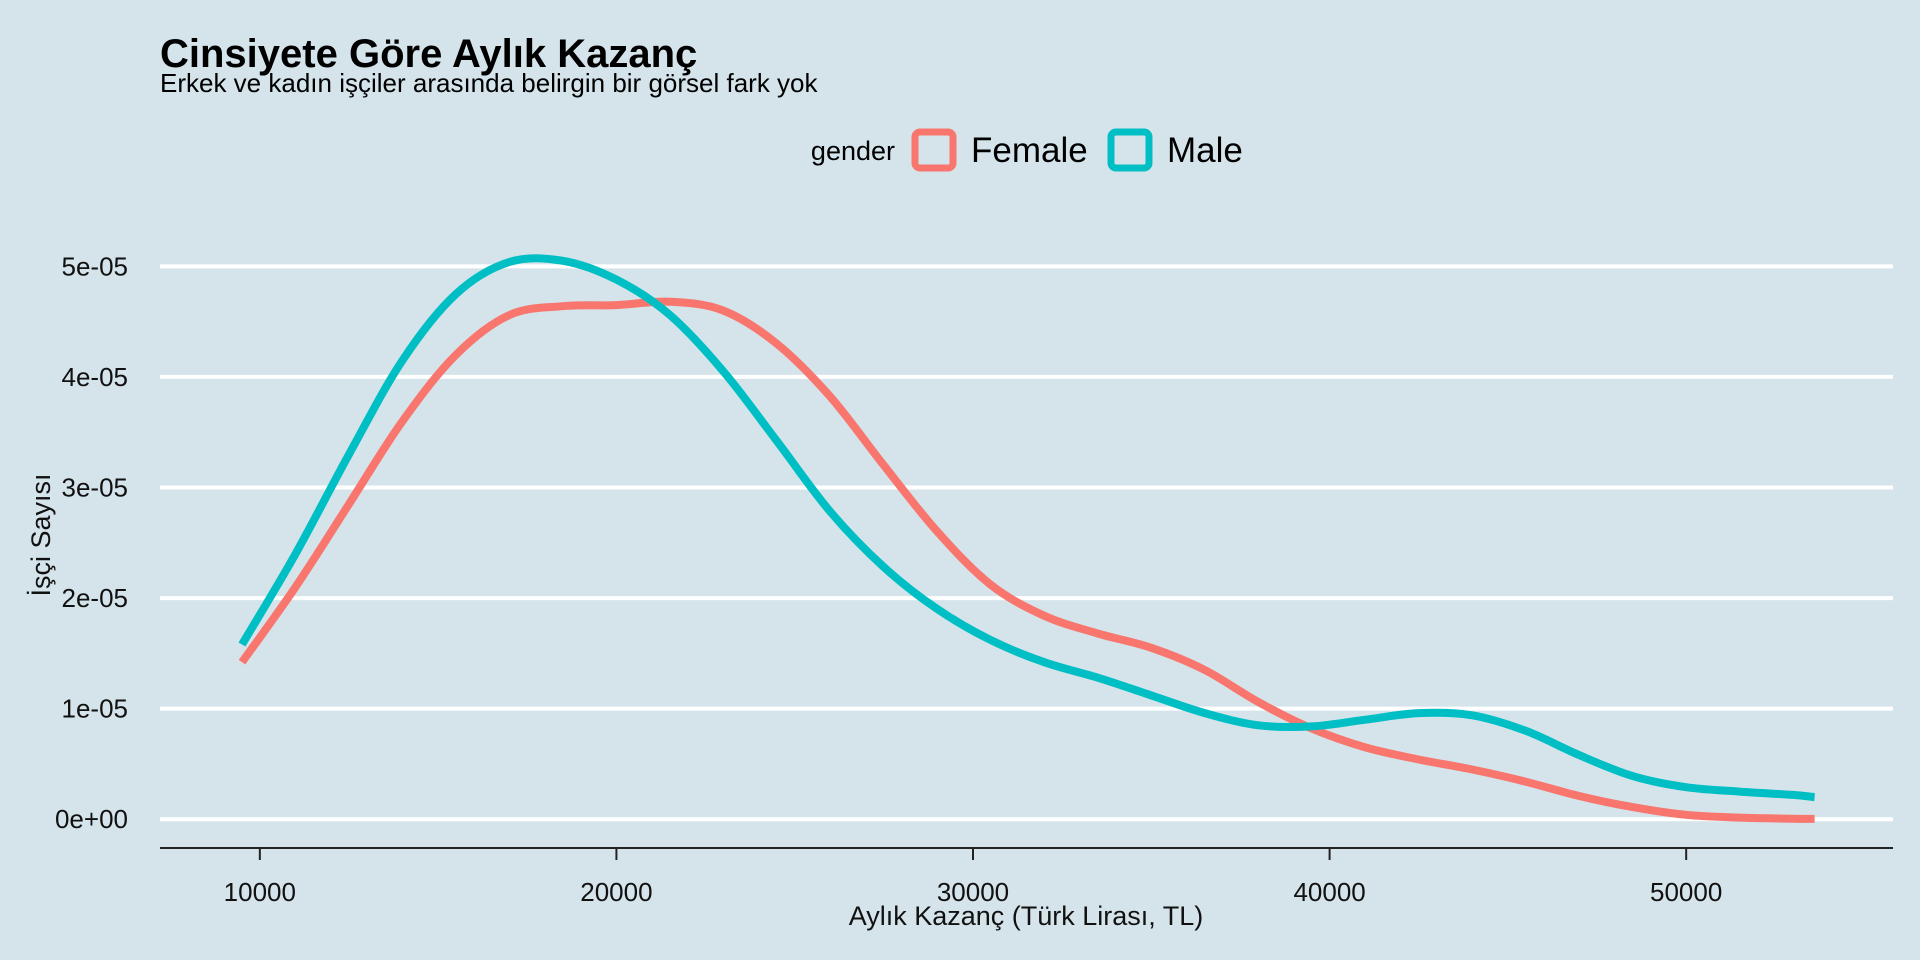  I want to click on chart-title: Cinsiyete Göre Aylık Kazanç, so click(428, 54).